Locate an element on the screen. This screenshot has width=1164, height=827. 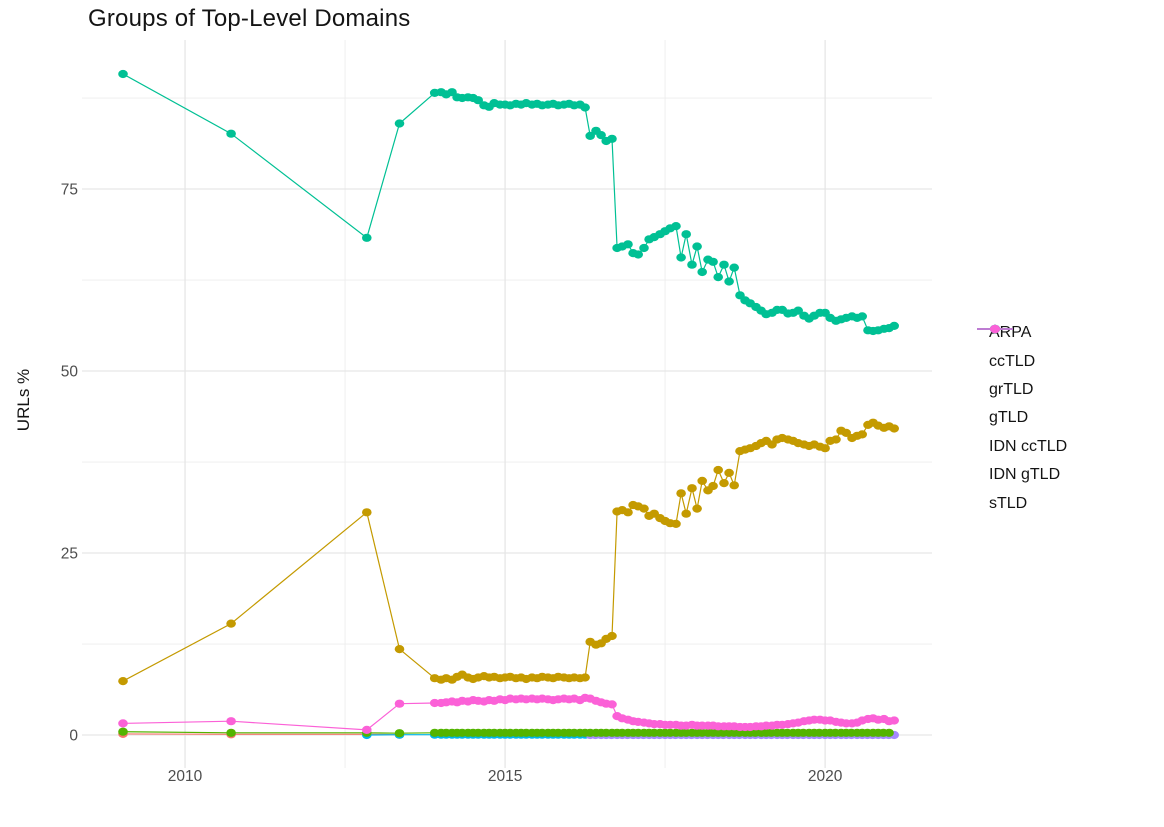
legend-item-gTLD: gTLD is located at coordinates (1021, 378).